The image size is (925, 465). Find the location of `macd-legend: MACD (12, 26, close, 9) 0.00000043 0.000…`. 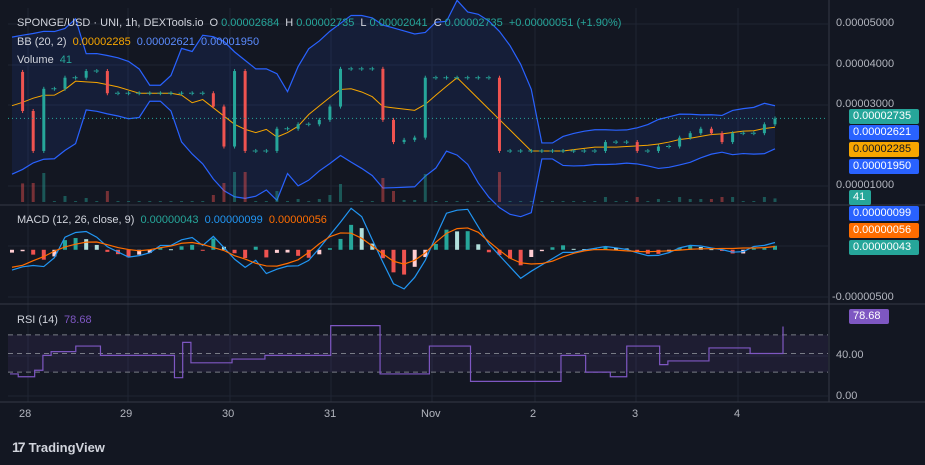

macd-legend: MACD (12, 26, close, 9) 0.00000043 0.000… is located at coordinates (173, 220).